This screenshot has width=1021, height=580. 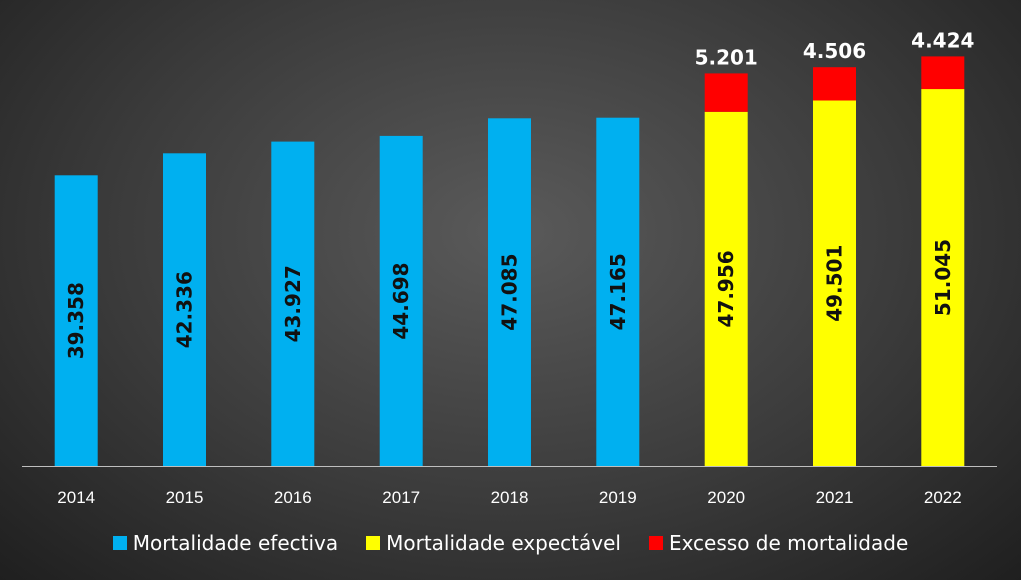 I want to click on x-tick-label-2014: 2014, so click(x=76, y=497).